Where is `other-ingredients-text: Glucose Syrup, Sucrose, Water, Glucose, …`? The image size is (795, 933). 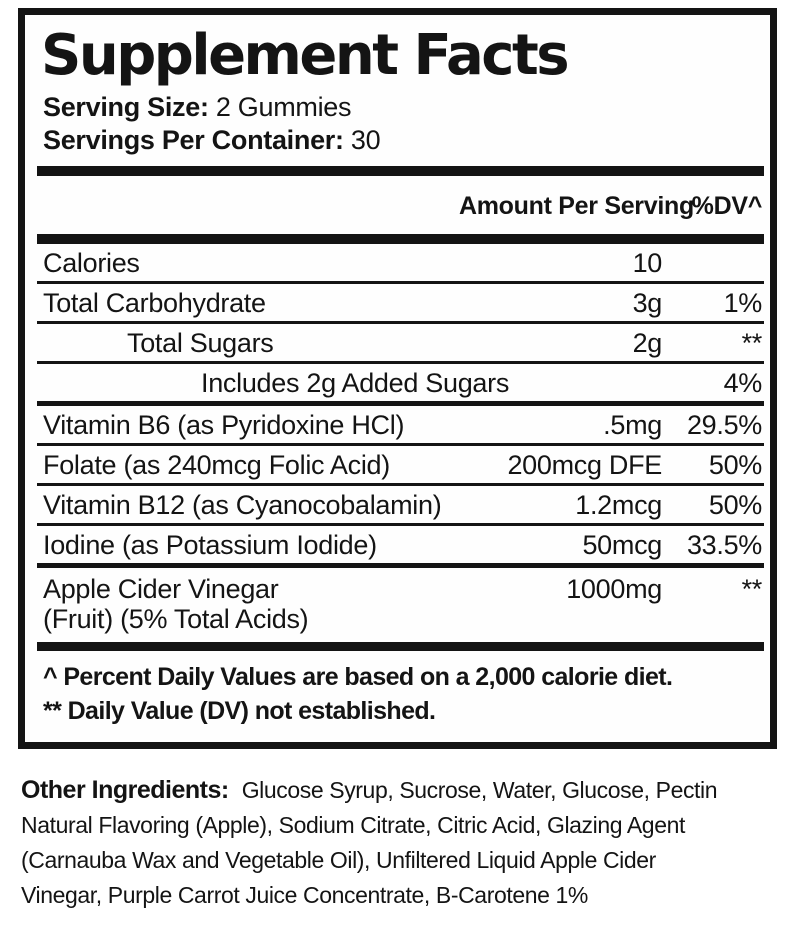 other-ingredients-text: Glucose Syrup, Sucrose, Water, Glucose, … is located at coordinates (479, 790).